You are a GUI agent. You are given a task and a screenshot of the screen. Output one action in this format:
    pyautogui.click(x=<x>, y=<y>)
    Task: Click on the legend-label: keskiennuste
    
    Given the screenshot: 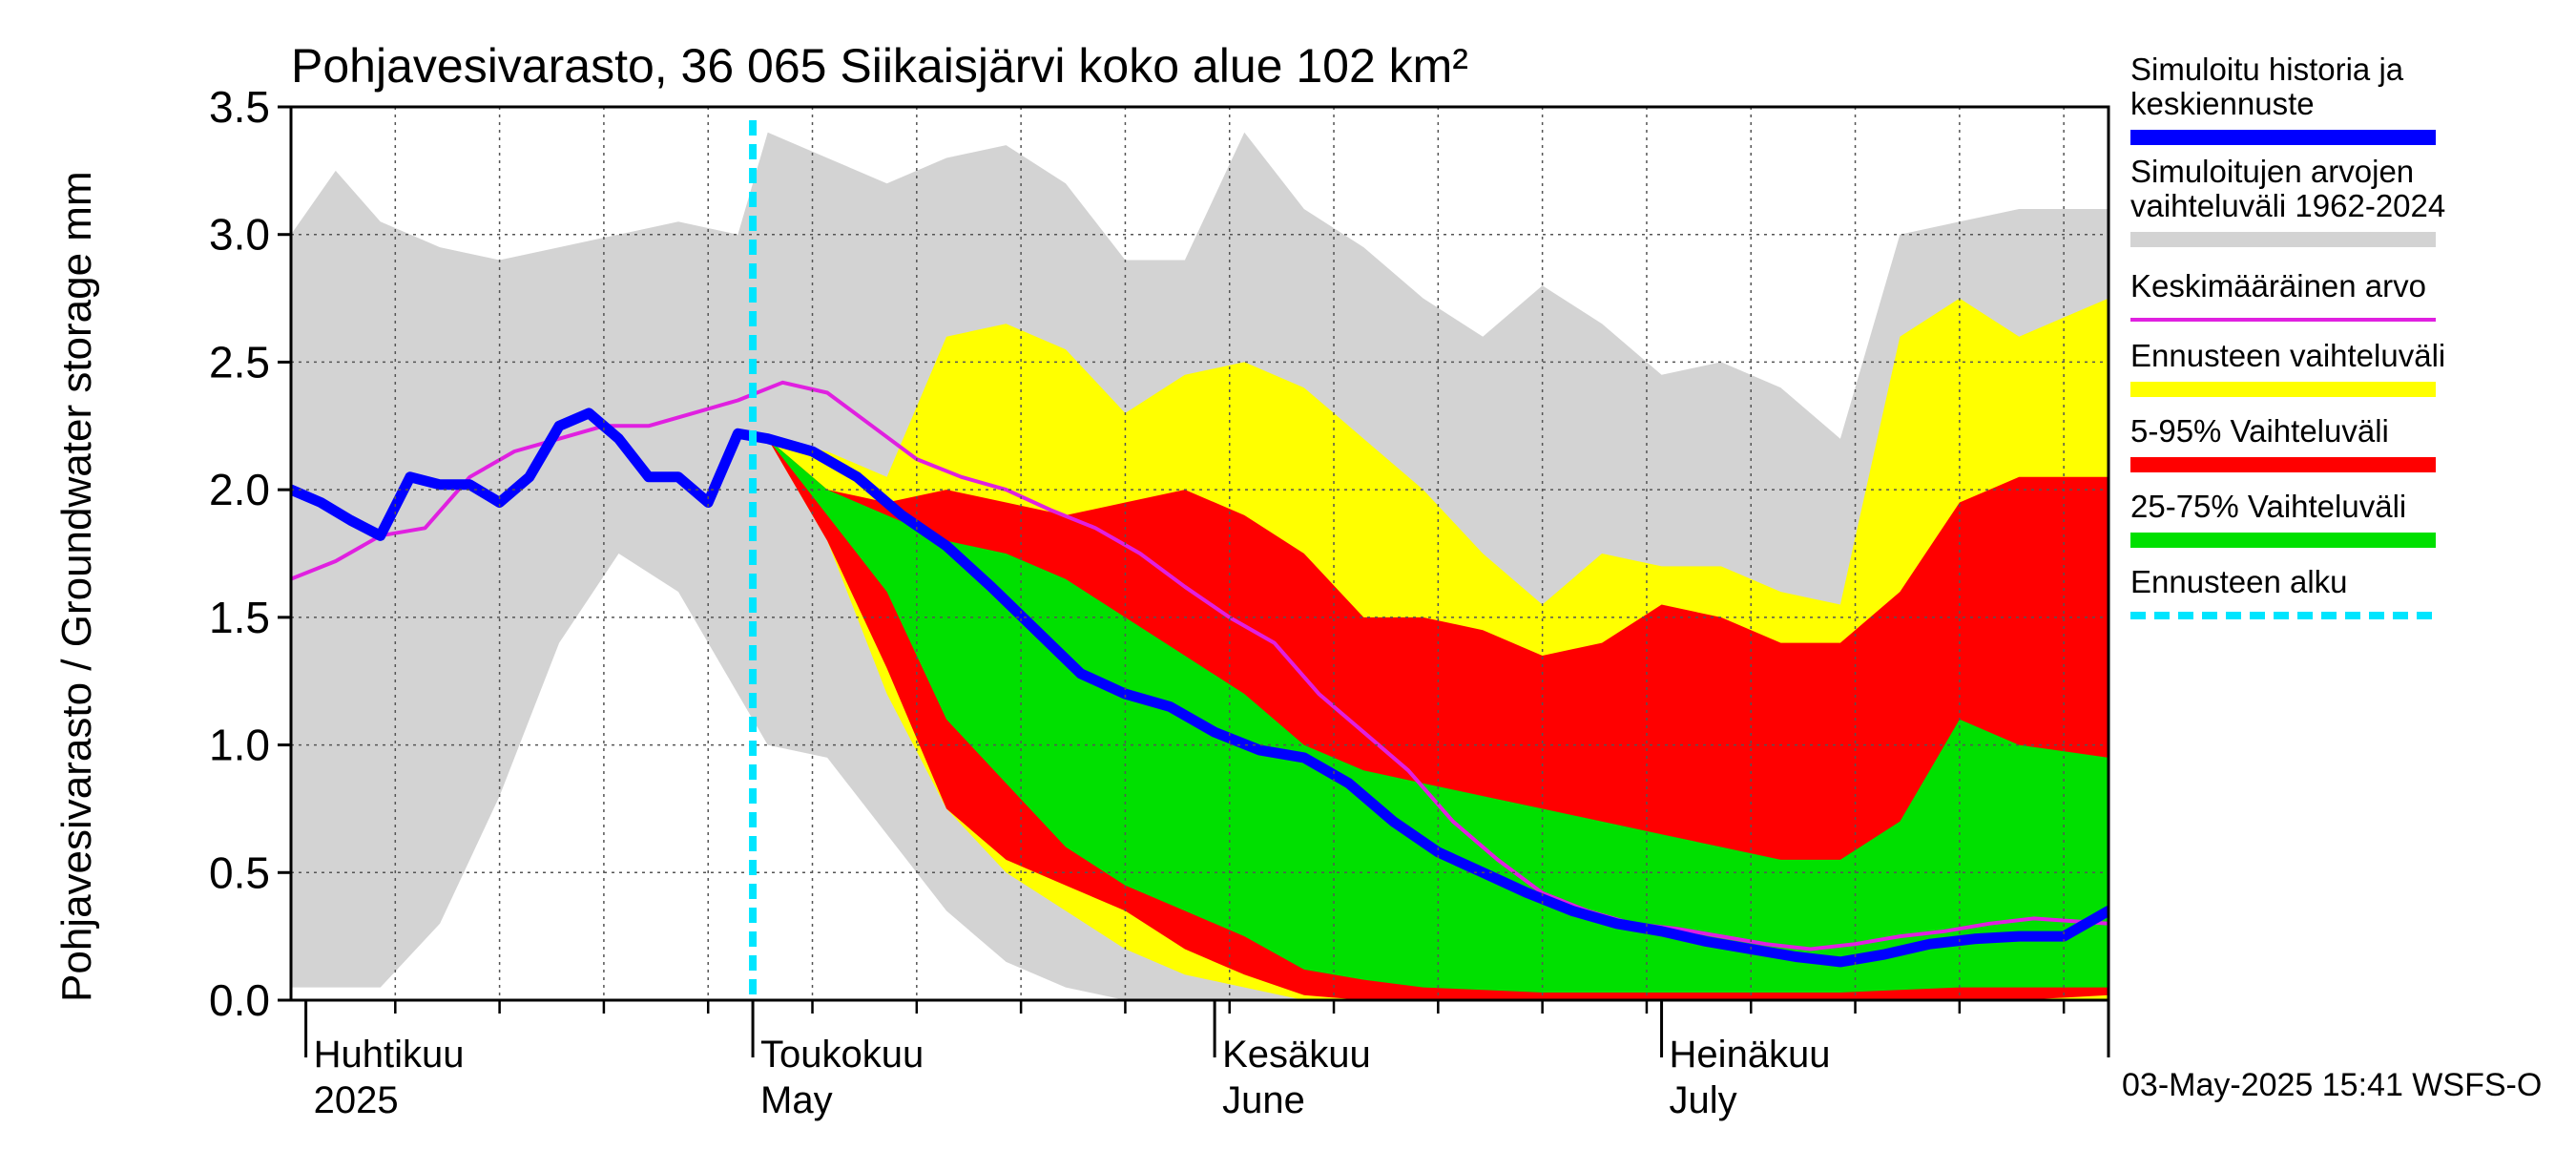 What is the action you would take?
    pyautogui.click(x=2222, y=103)
    